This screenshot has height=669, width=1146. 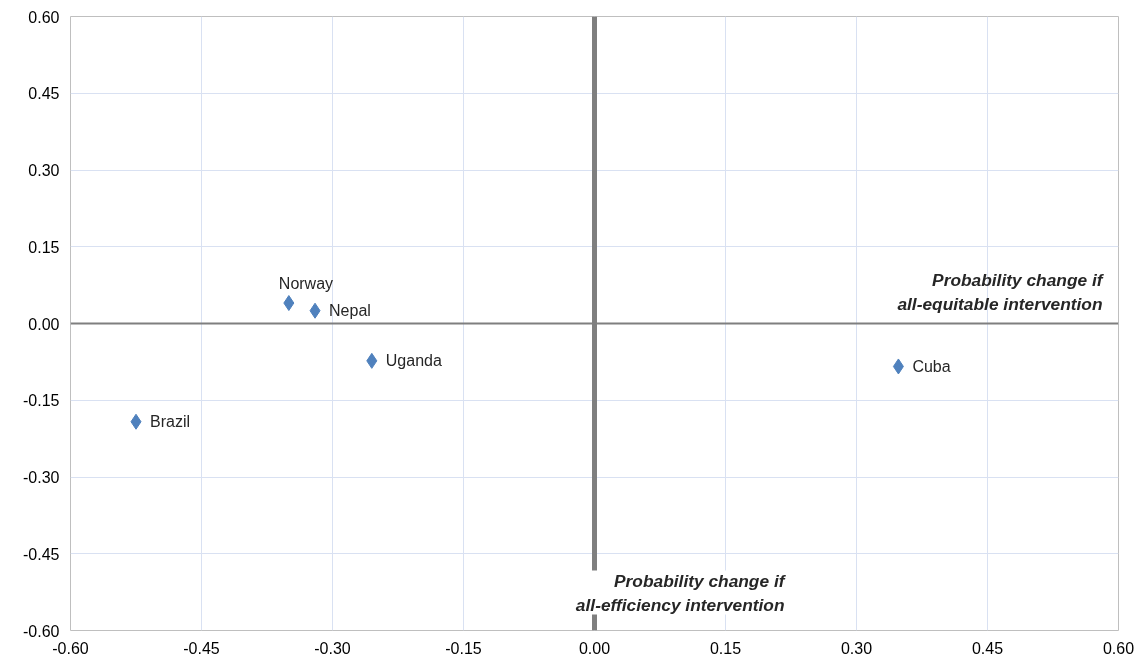 I want to click on x-tick-label: -0.15, so click(x=463, y=648).